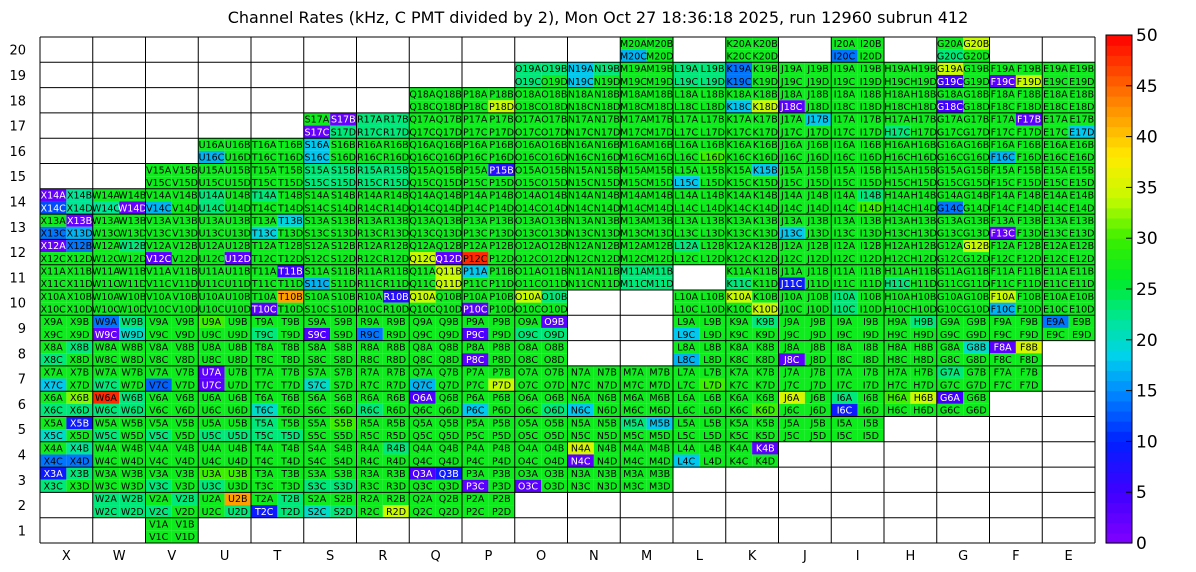  I want to click on channel-cell-R7C, so click(369, 385).